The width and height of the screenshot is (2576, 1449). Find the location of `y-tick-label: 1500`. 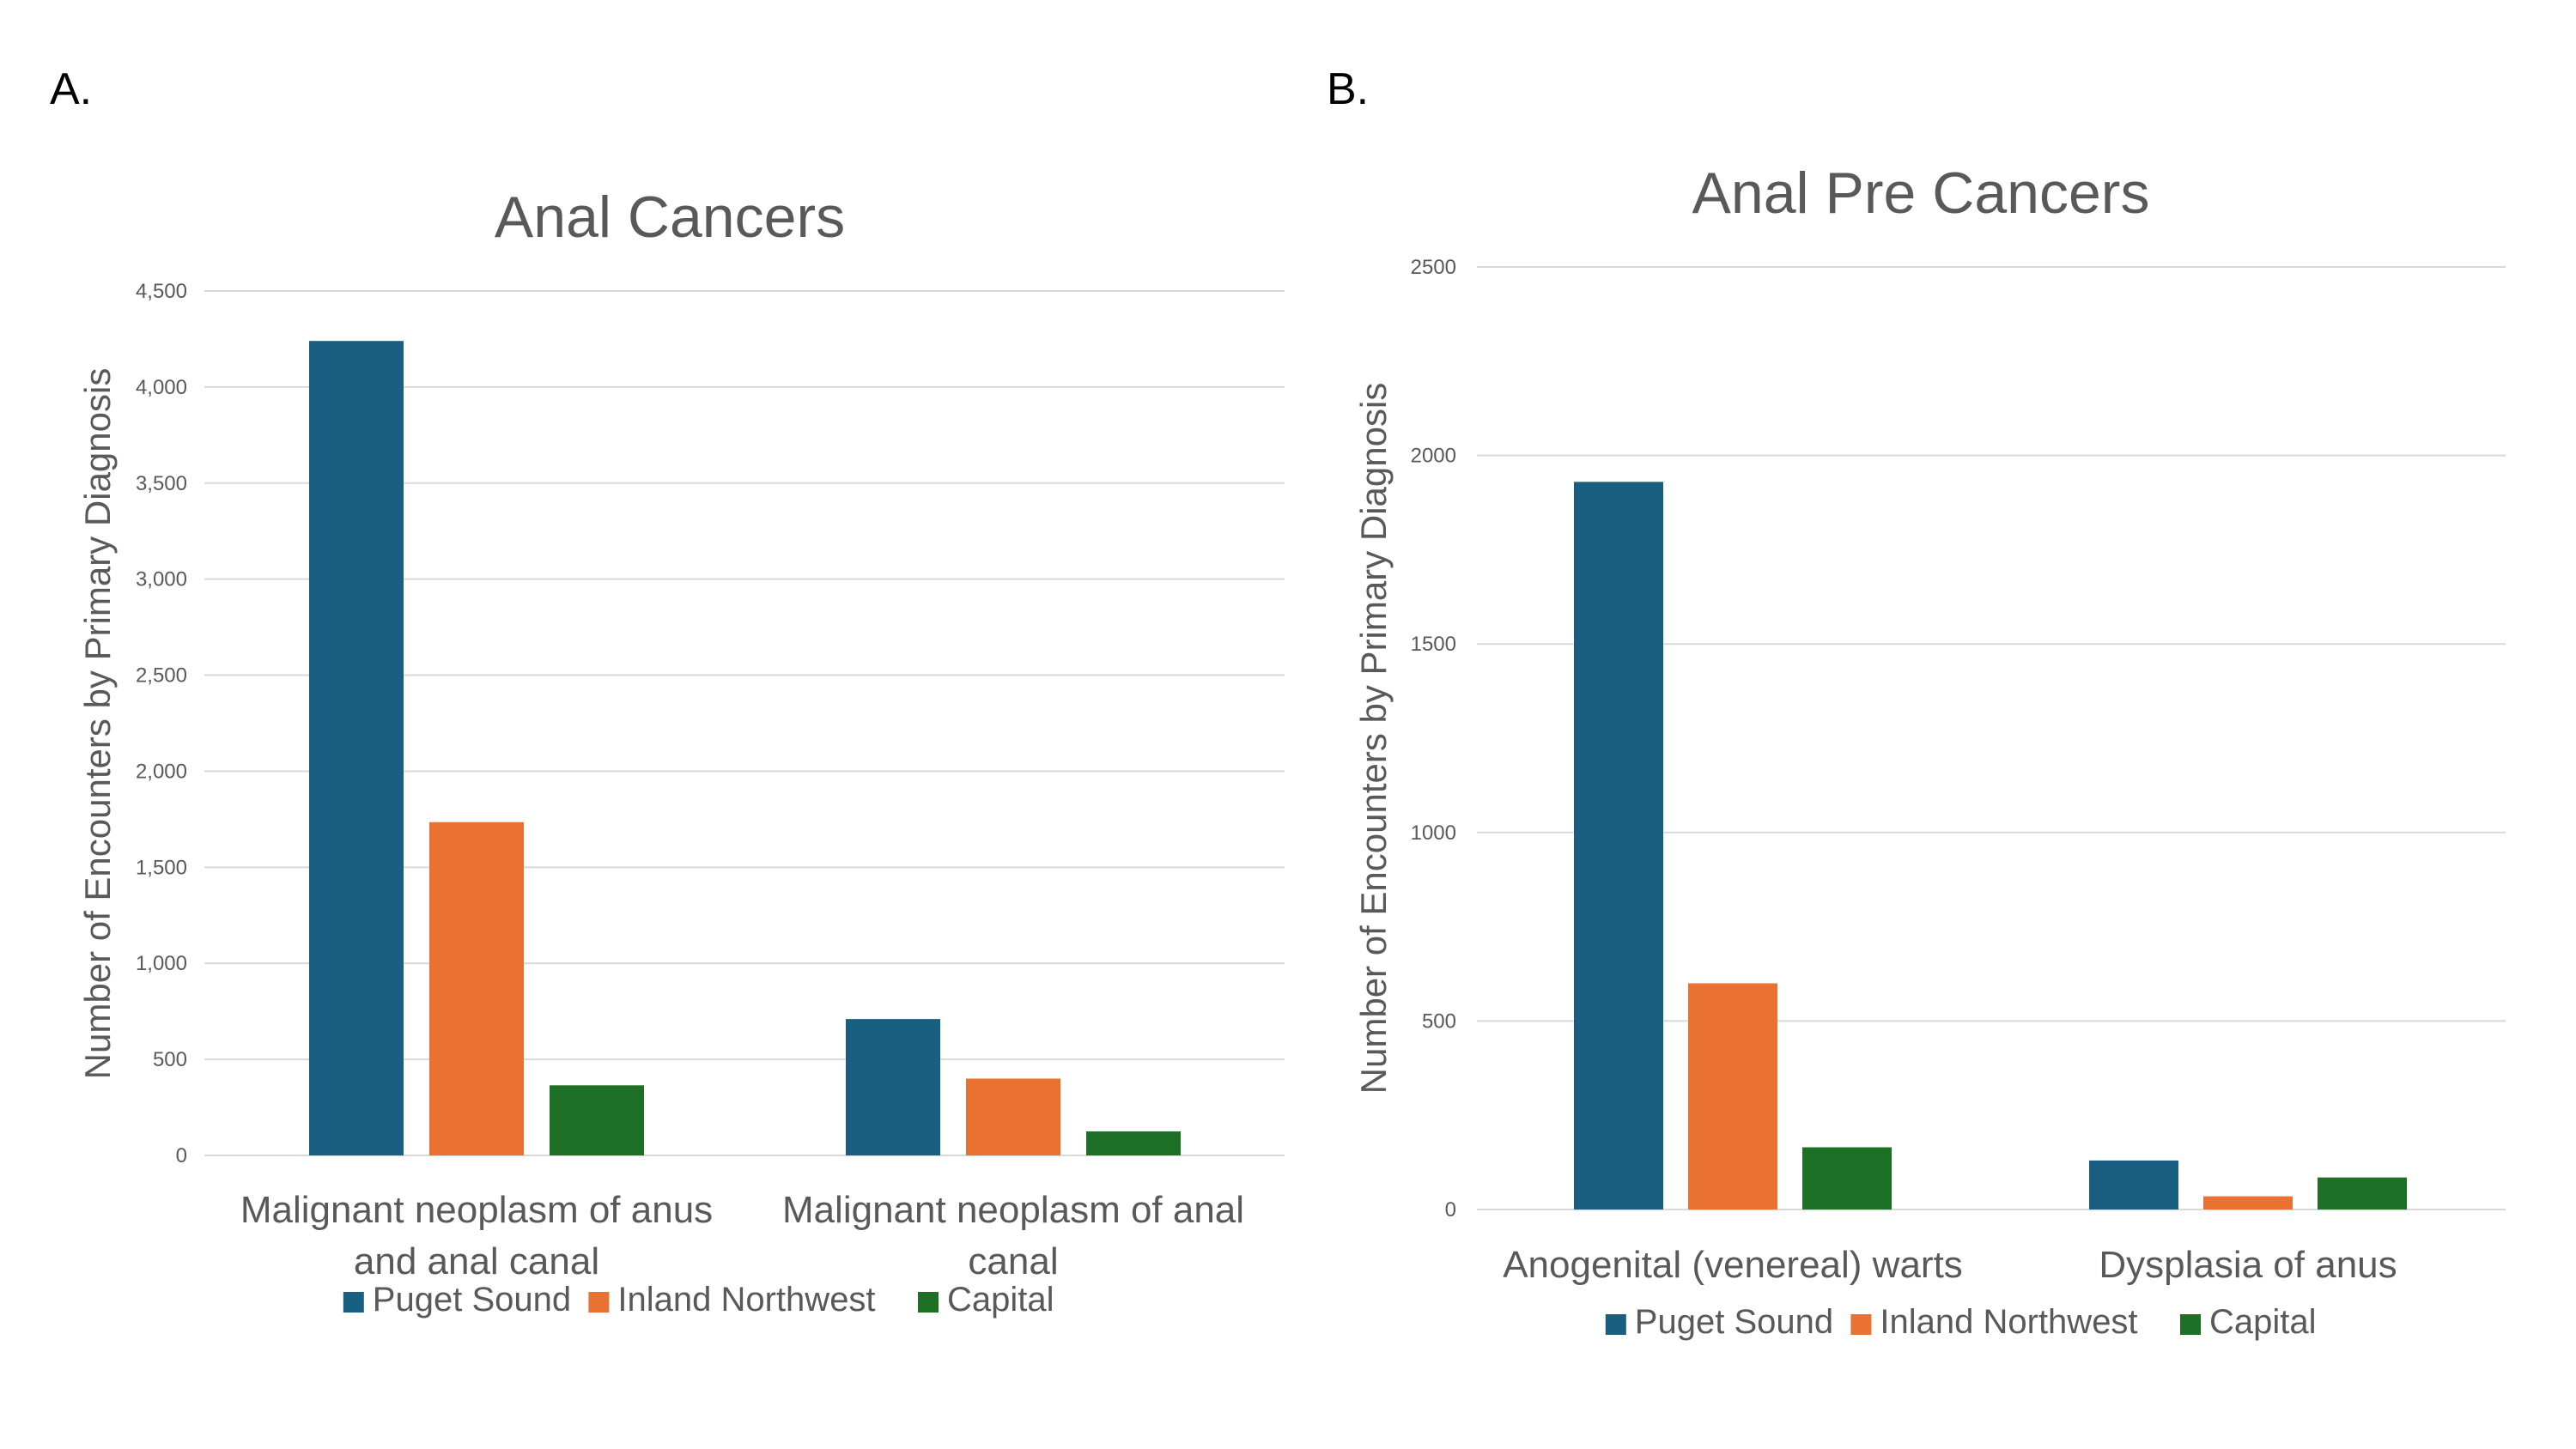

y-tick-label: 1500 is located at coordinates (1433, 644).